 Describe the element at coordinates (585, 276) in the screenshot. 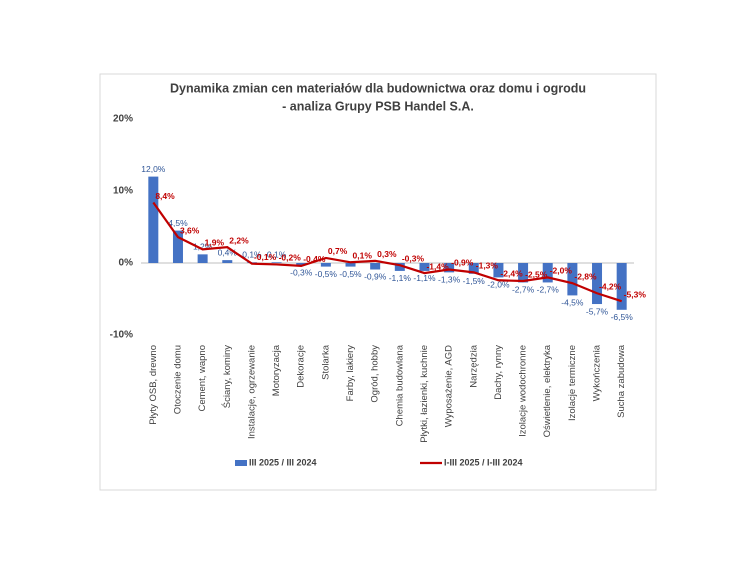

I see `line-value-label: -2,8%` at that location.